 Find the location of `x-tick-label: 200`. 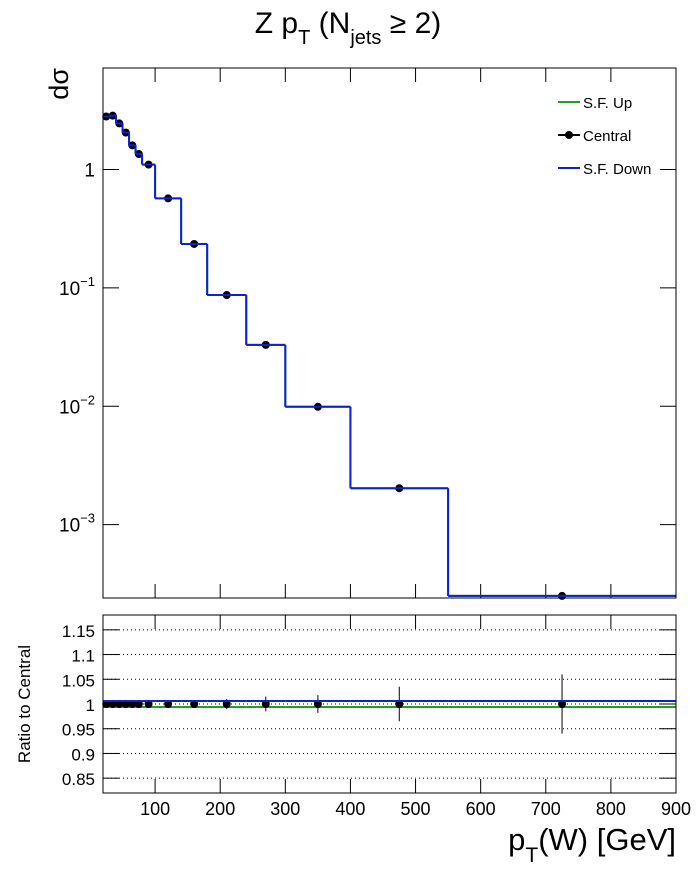

x-tick-label: 200 is located at coordinates (220, 809).